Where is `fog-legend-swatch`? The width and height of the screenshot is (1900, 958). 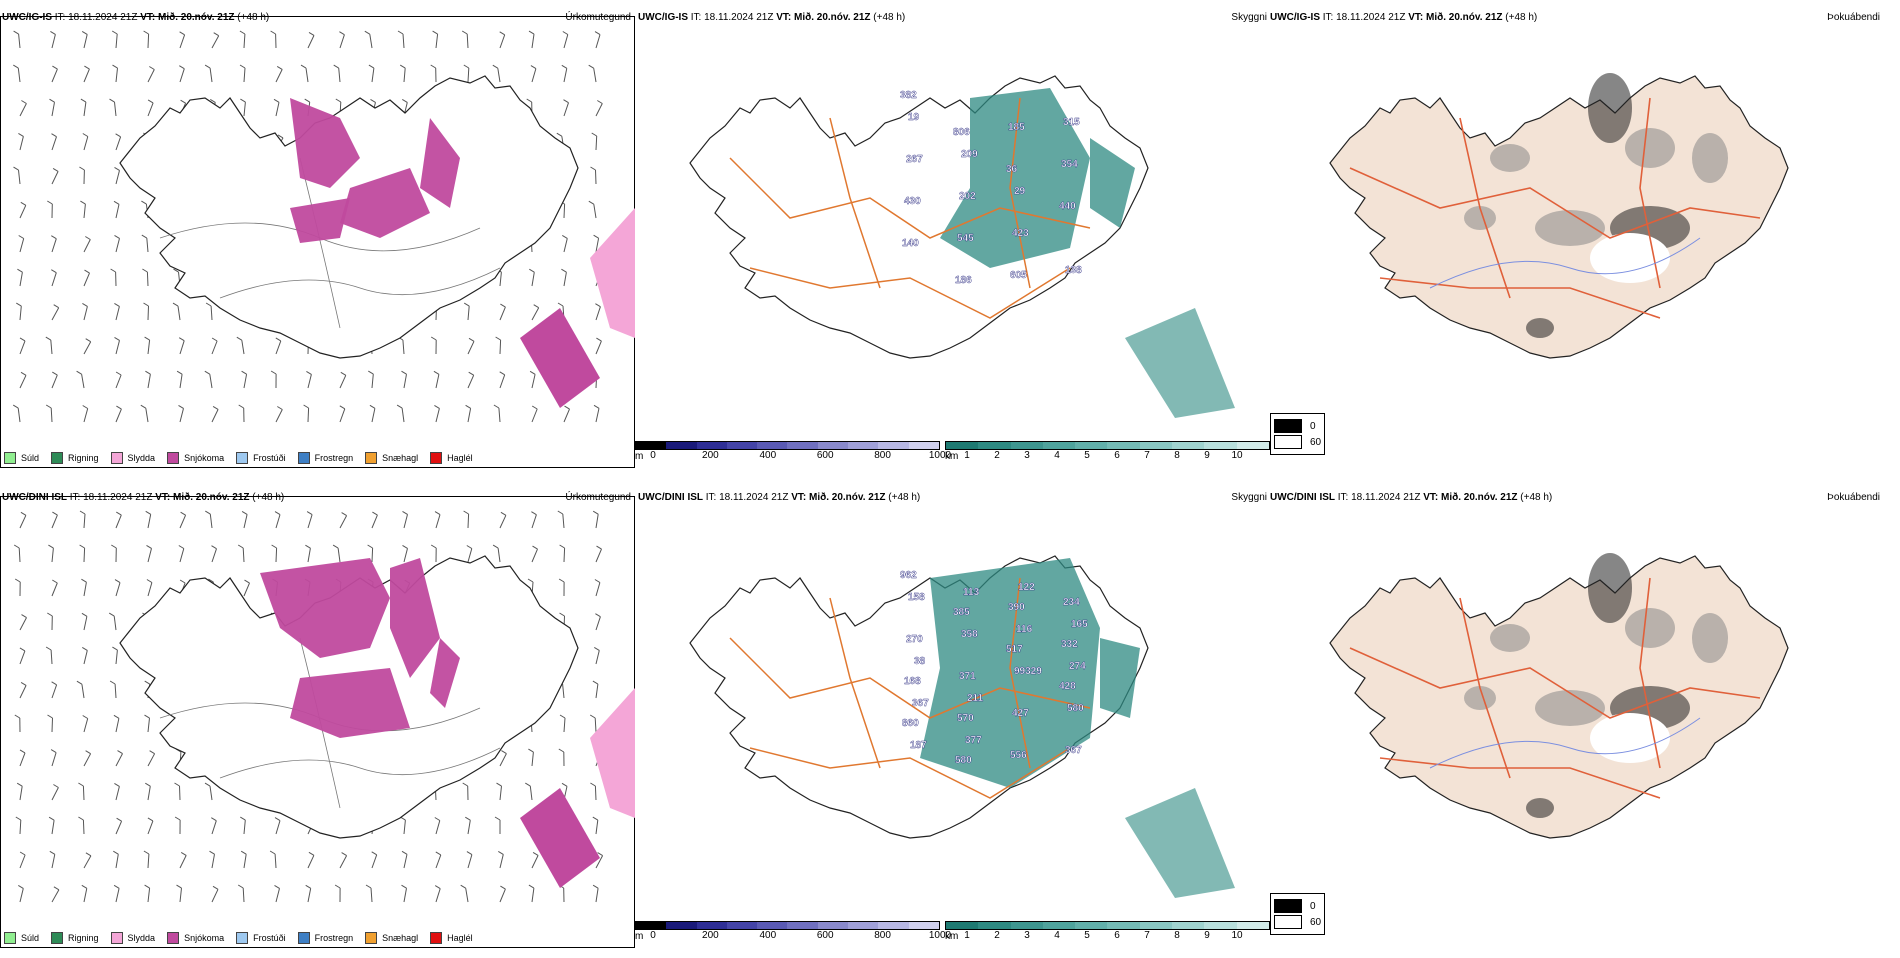
fog-legend-swatch is located at coordinates (1288, 426).